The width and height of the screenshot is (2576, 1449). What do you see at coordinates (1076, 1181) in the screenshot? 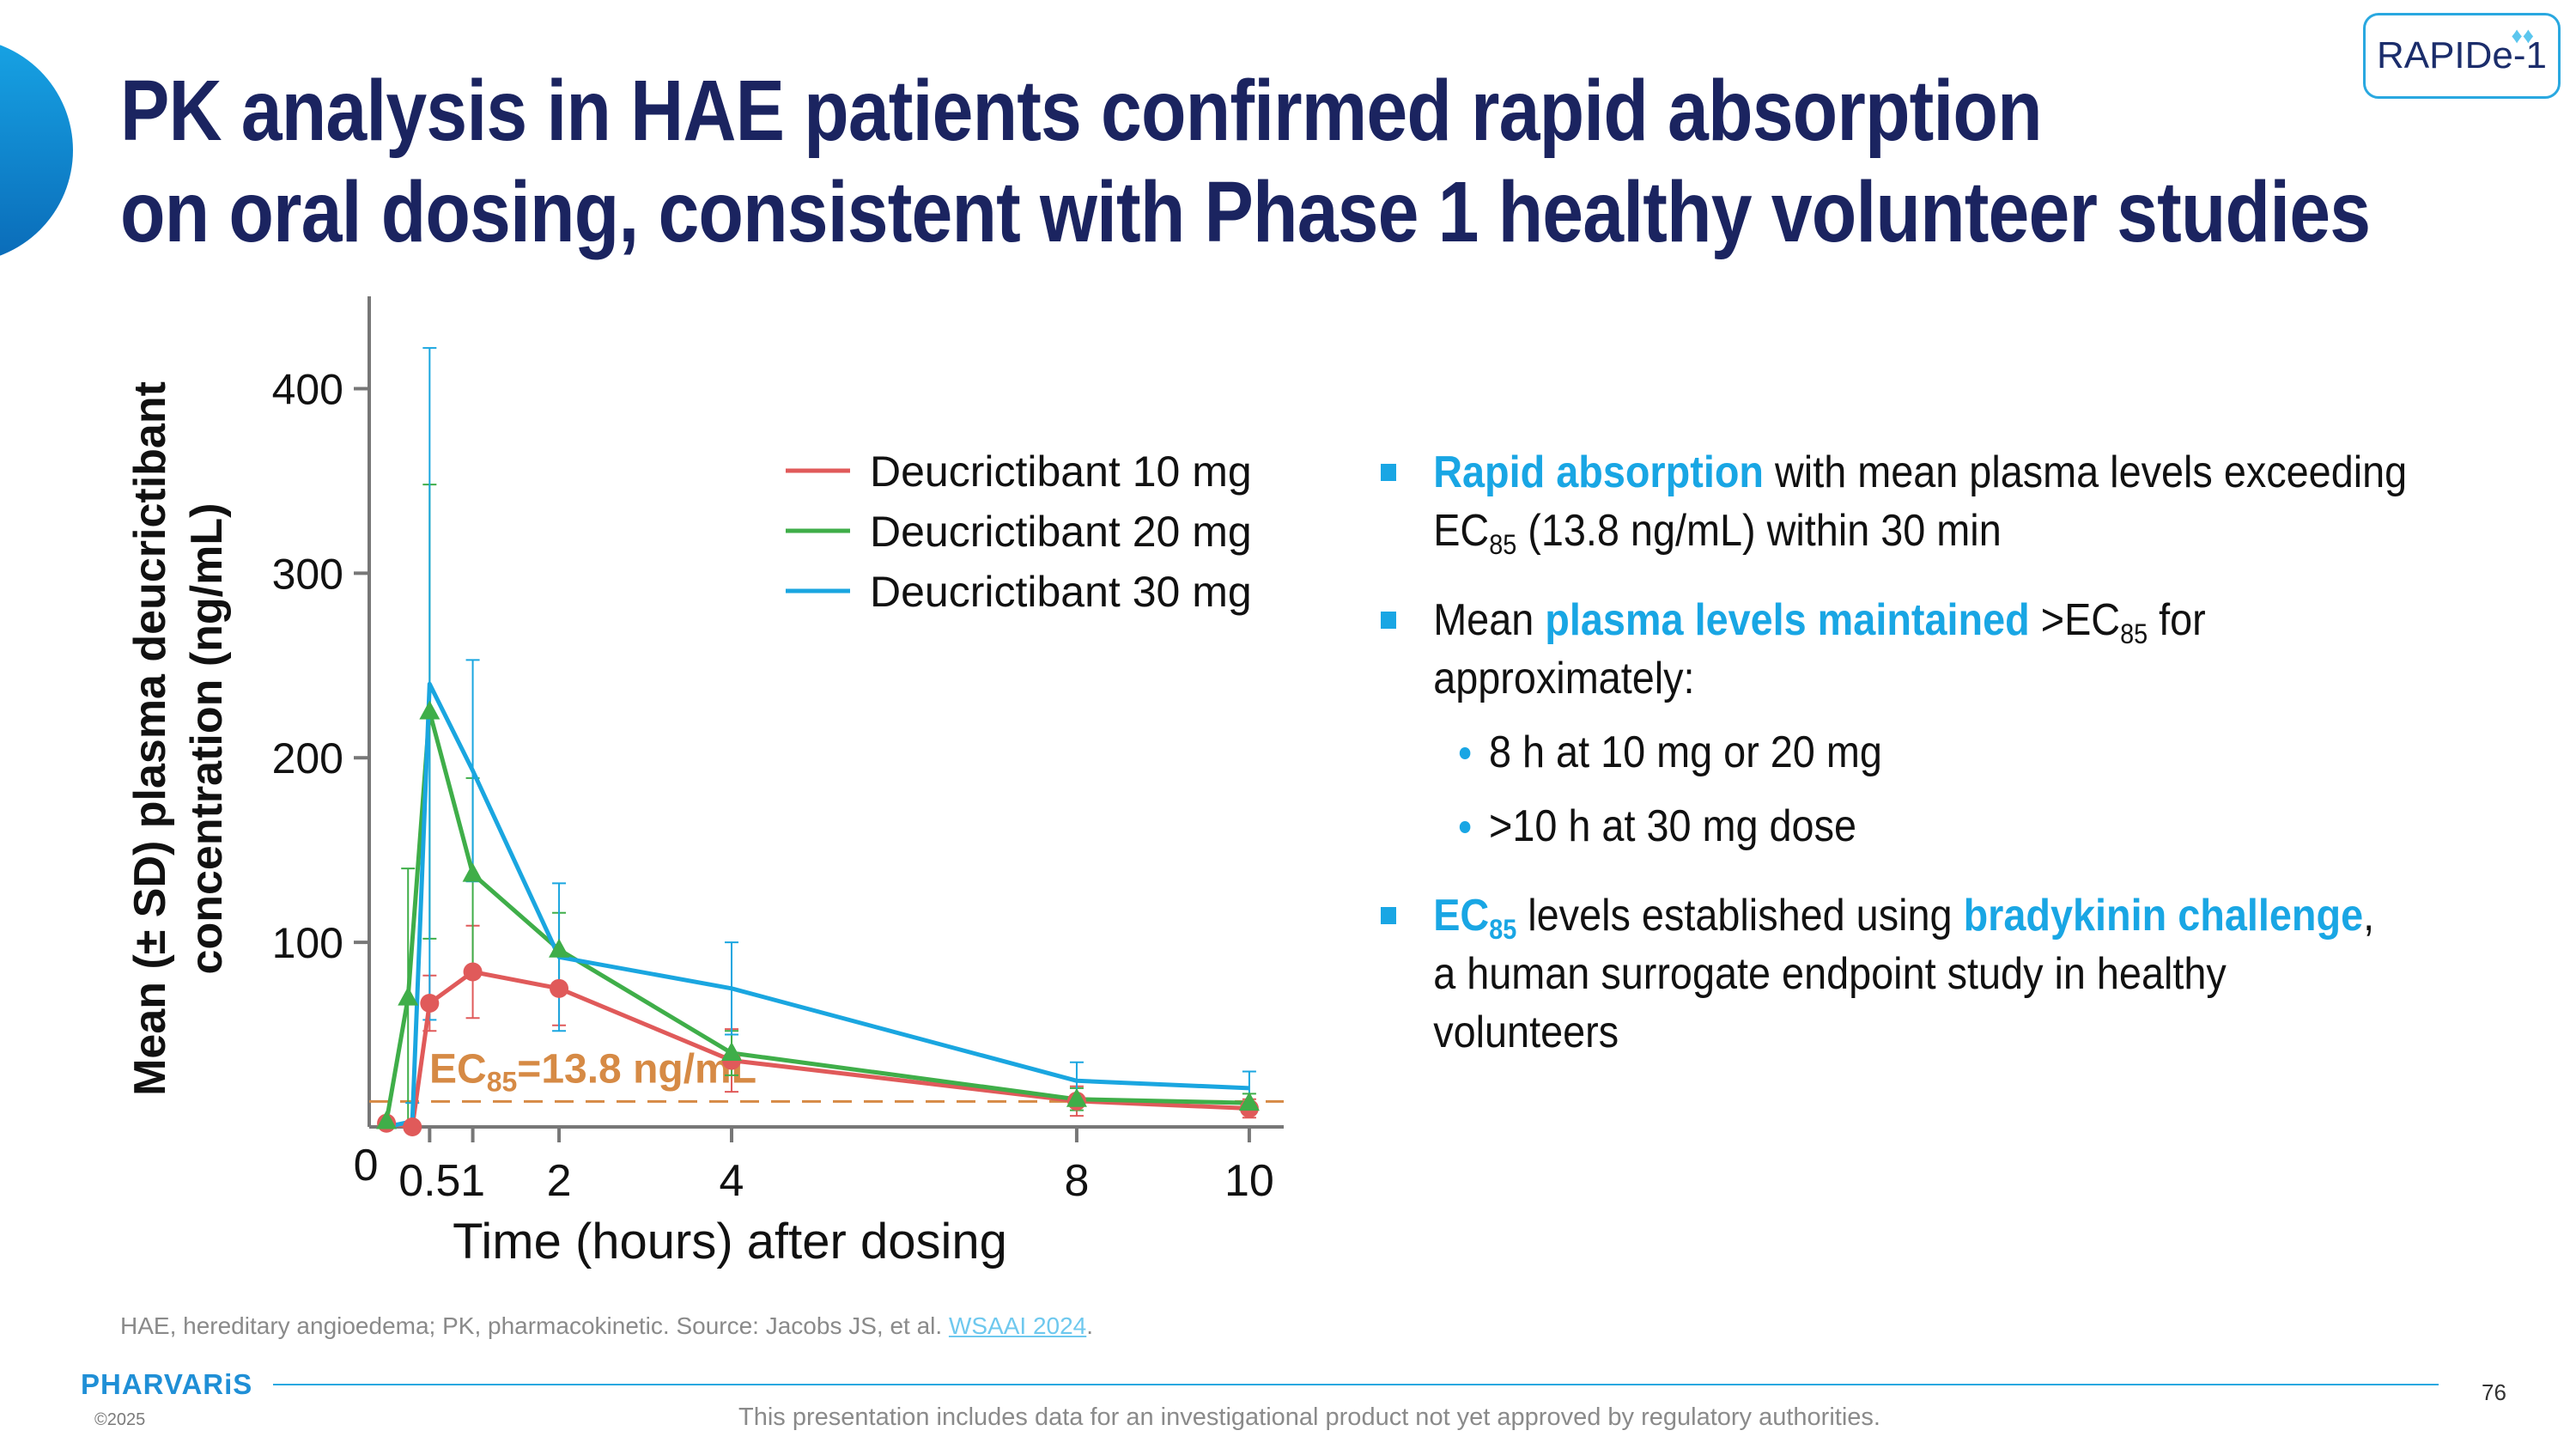
I see `x-tick-label: 8` at bounding box center [1076, 1181].